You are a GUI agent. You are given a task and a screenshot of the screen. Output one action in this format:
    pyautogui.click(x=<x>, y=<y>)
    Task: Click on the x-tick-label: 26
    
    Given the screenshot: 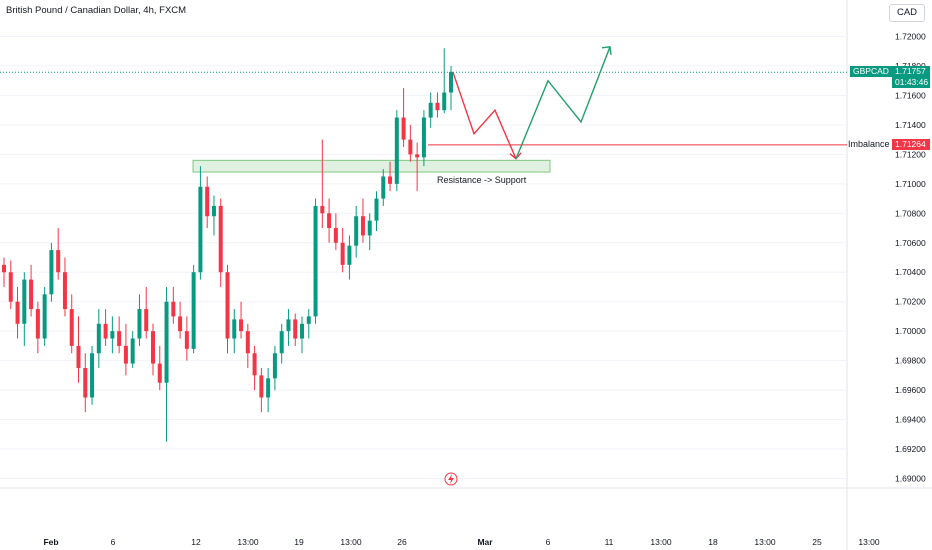 What is the action you would take?
    pyautogui.click(x=402, y=542)
    